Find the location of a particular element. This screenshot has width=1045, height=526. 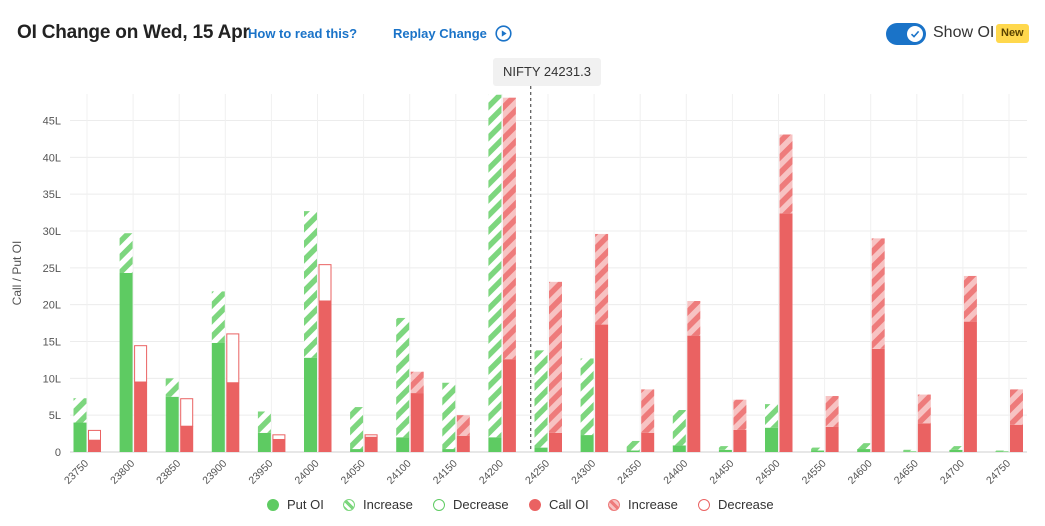

x-tick-label: 24000 is located at coordinates (306, 472).